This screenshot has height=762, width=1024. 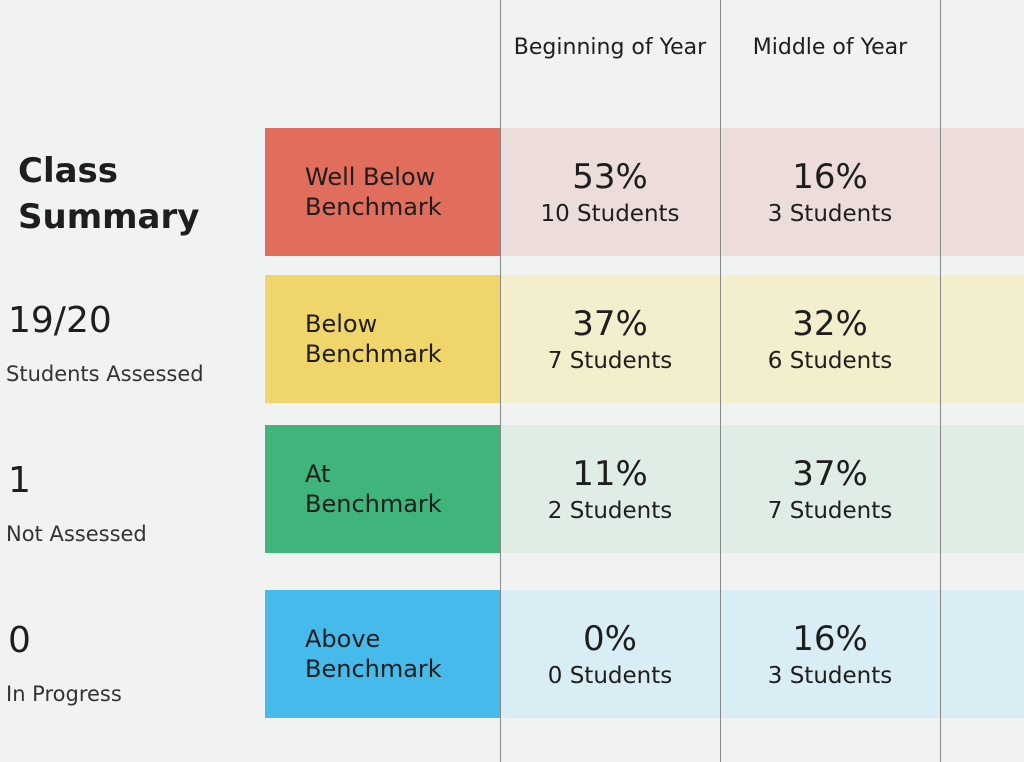 I want to click on percent: 53%, so click(x=610, y=177).